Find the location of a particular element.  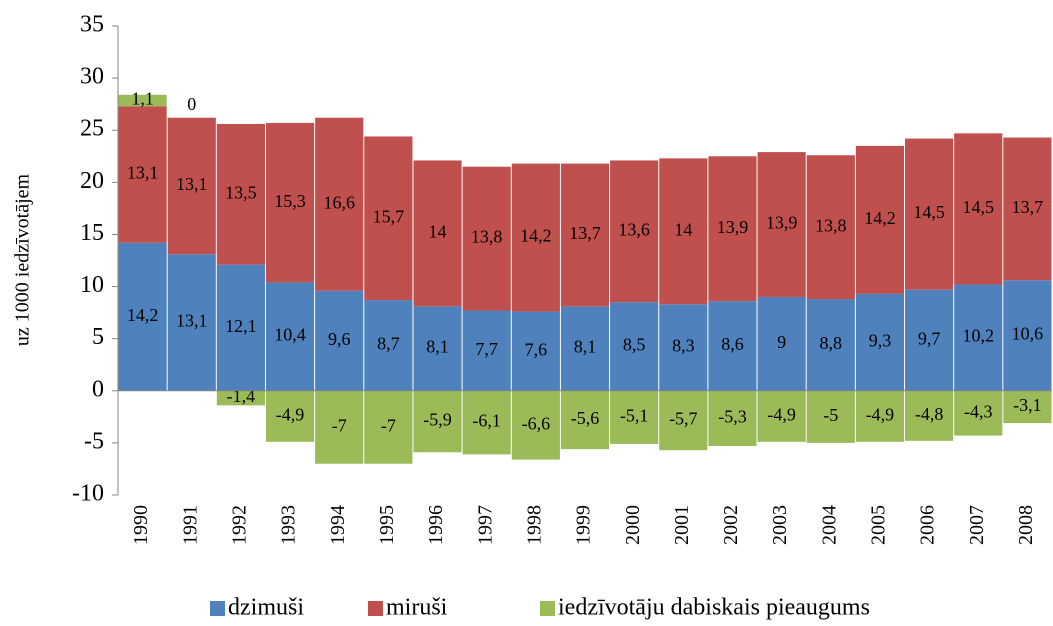

data-label: 14,5 is located at coordinates (979, 207).